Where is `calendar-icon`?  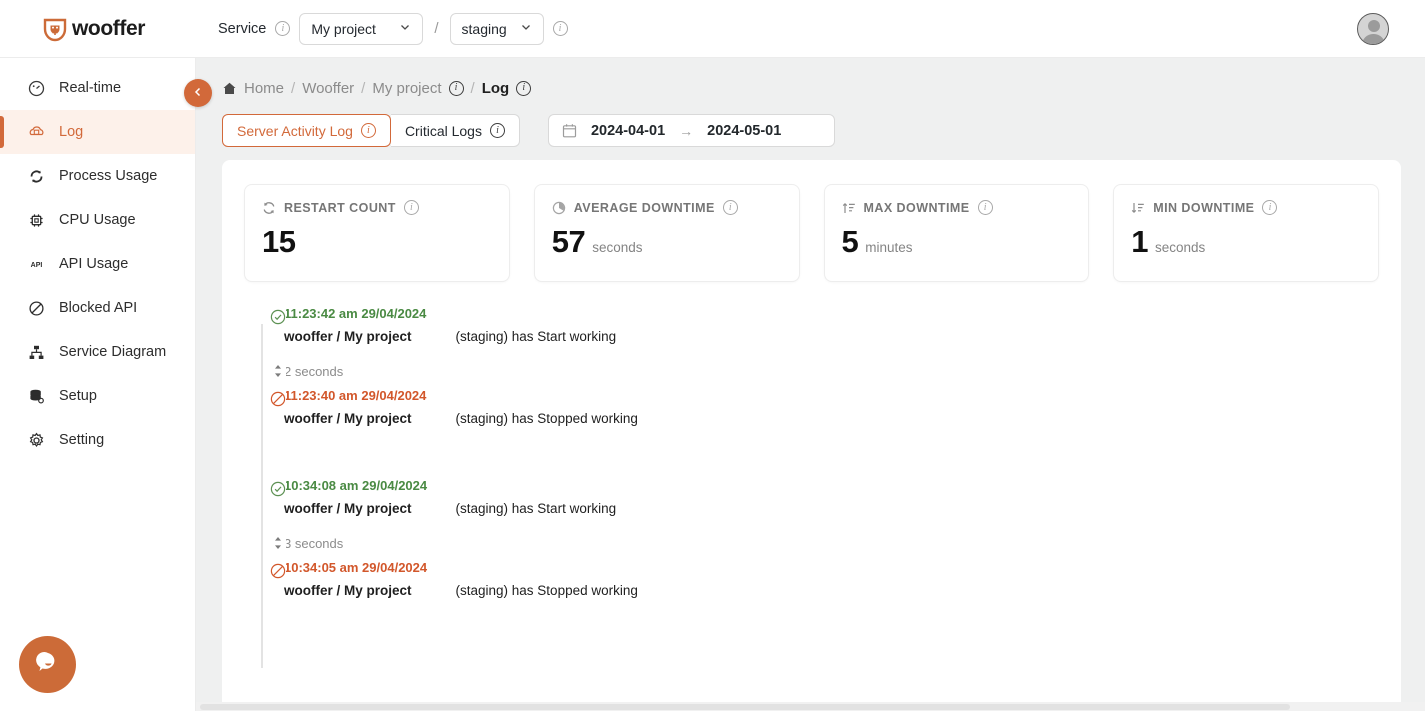 calendar-icon is located at coordinates (569, 130).